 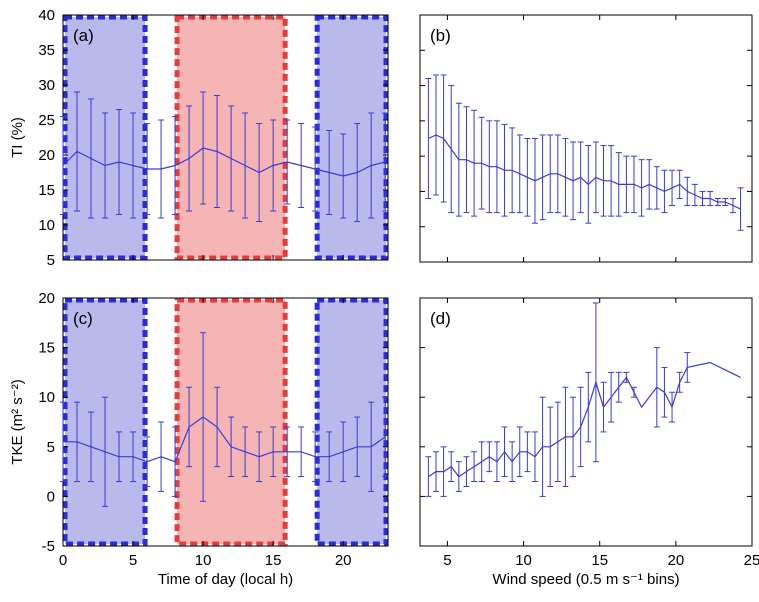 I want to click on y-tick-label: 30, so click(x=46, y=85).